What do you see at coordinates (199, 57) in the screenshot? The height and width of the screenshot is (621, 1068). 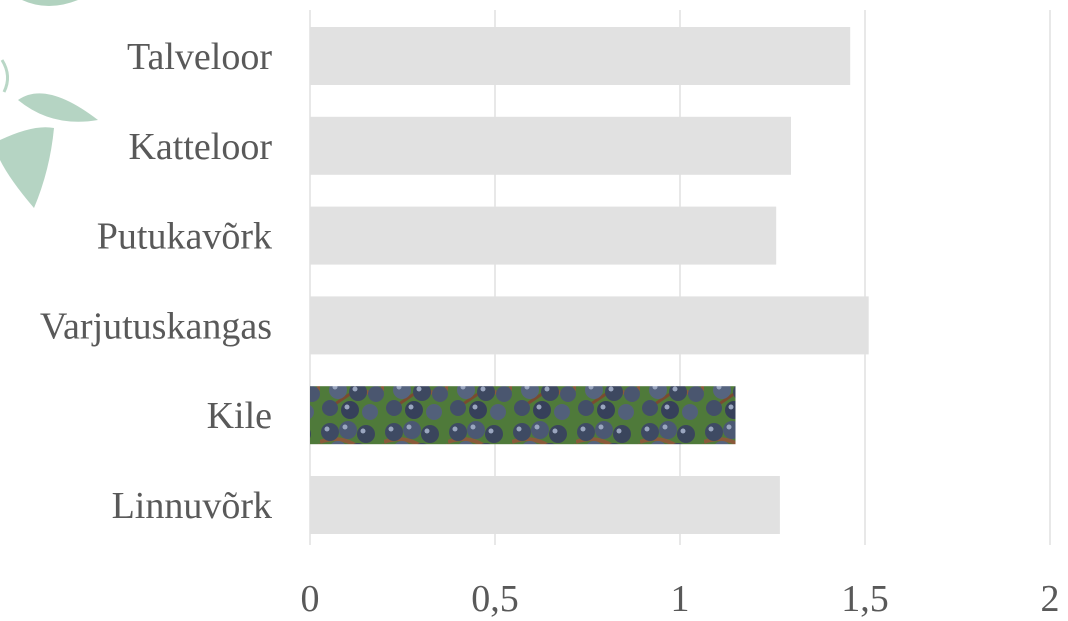 I see `category-label: Talveloor` at bounding box center [199, 57].